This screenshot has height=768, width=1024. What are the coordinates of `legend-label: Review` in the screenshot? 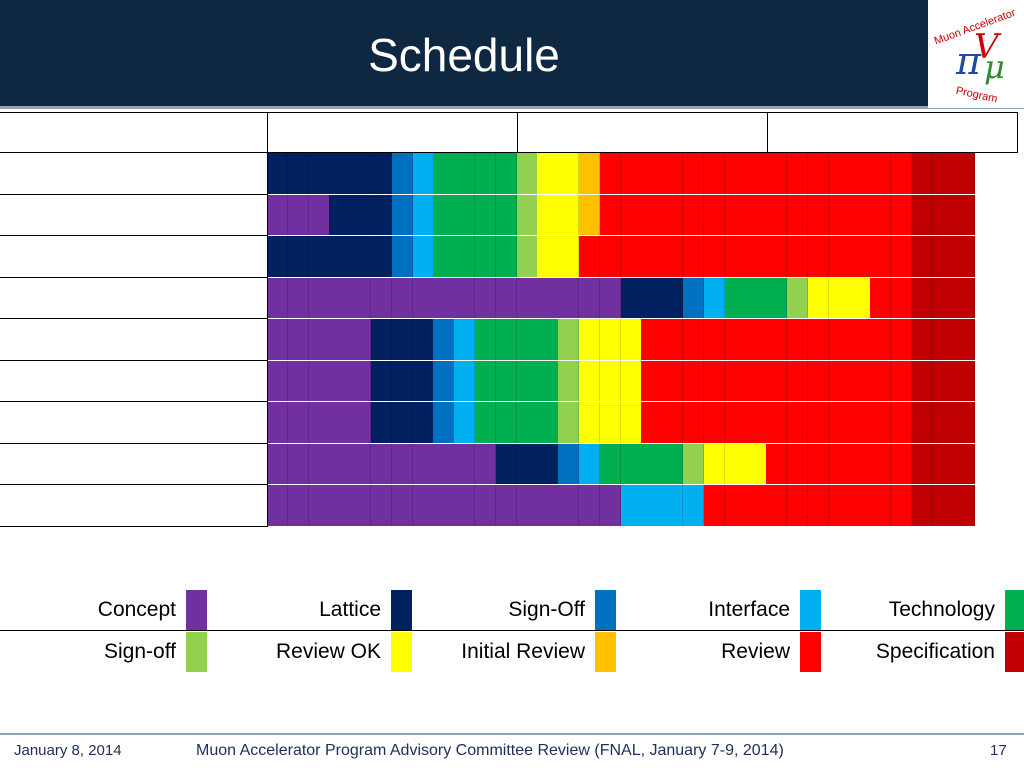 It's located at (755, 651).